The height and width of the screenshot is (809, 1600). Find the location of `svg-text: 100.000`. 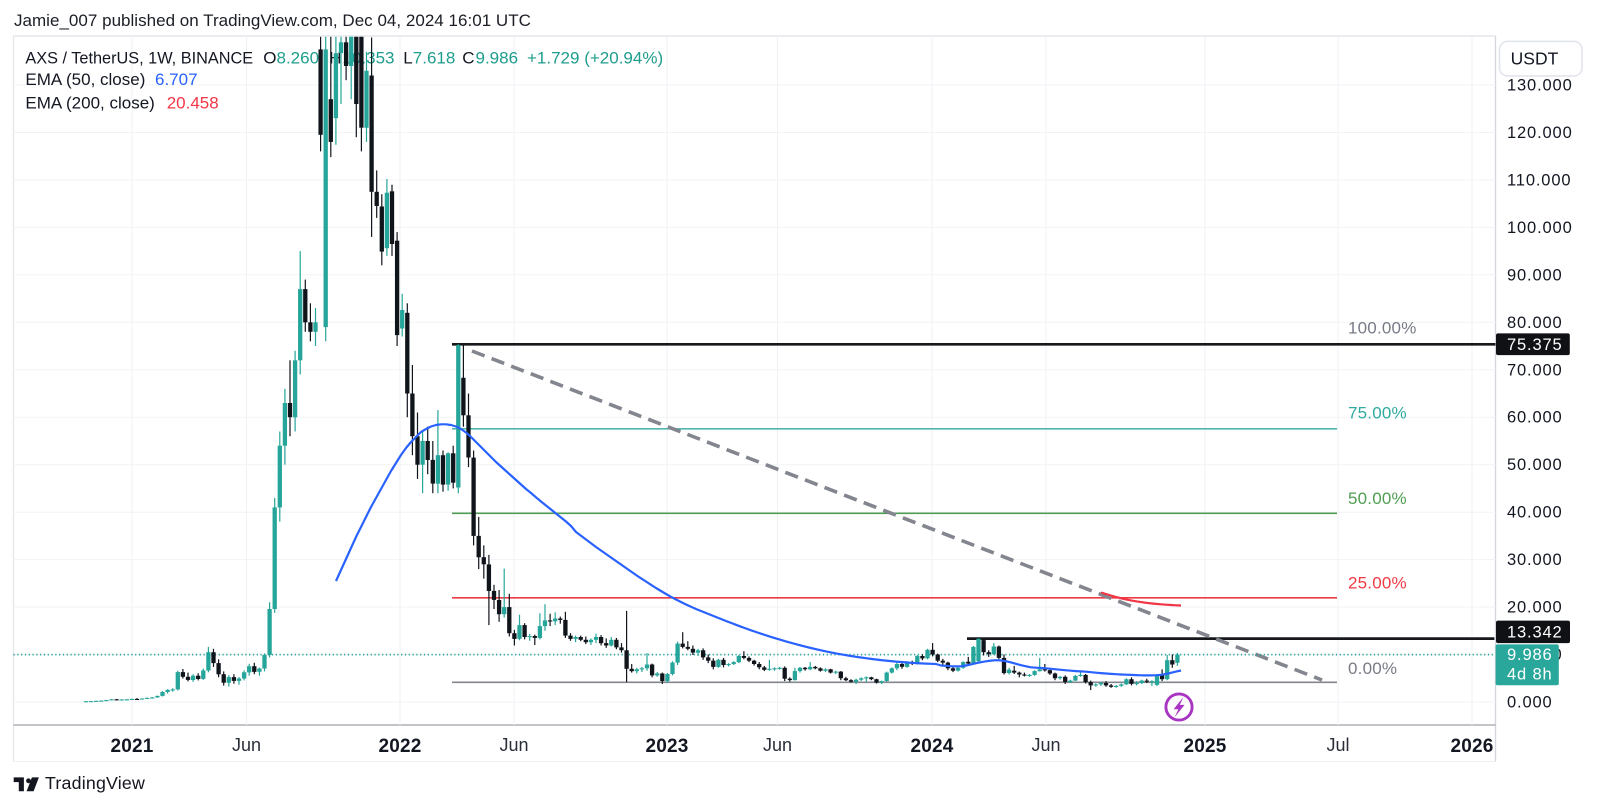

svg-text: 100.000 is located at coordinates (1540, 228).